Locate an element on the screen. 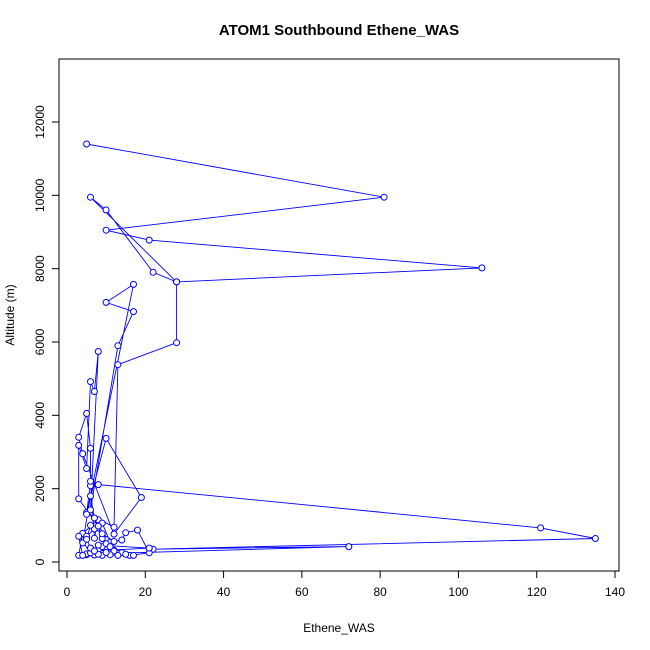 The height and width of the screenshot is (650, 650). y-axis: 0 2000 4000 6000 8000 10000 12000 is located at coordinates (46, 335).